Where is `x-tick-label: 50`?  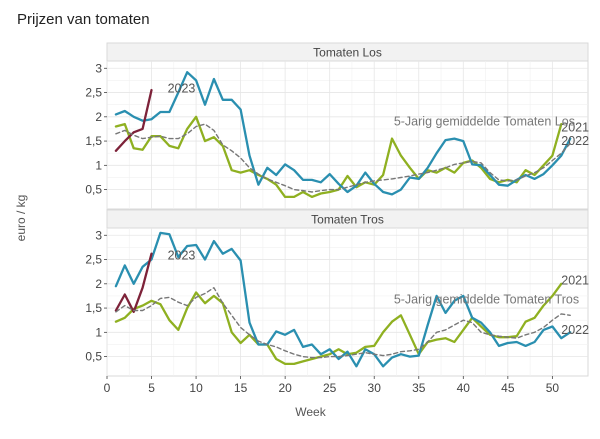 x-tick-label: 50 is located at coordinates (553, 388).